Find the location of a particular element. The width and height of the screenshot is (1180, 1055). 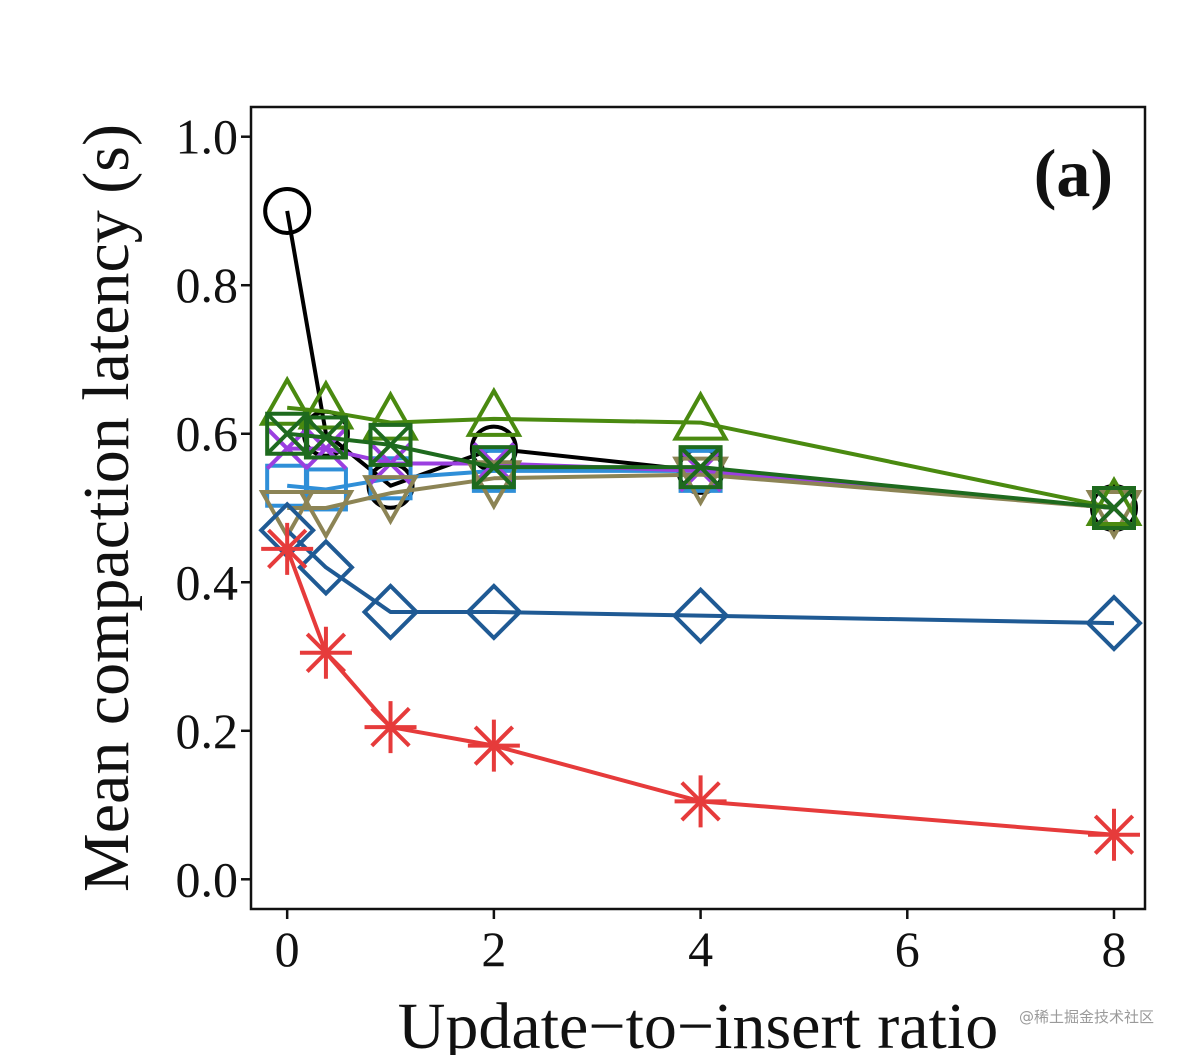

series-box-x-green is located at coordinates (700, 470).